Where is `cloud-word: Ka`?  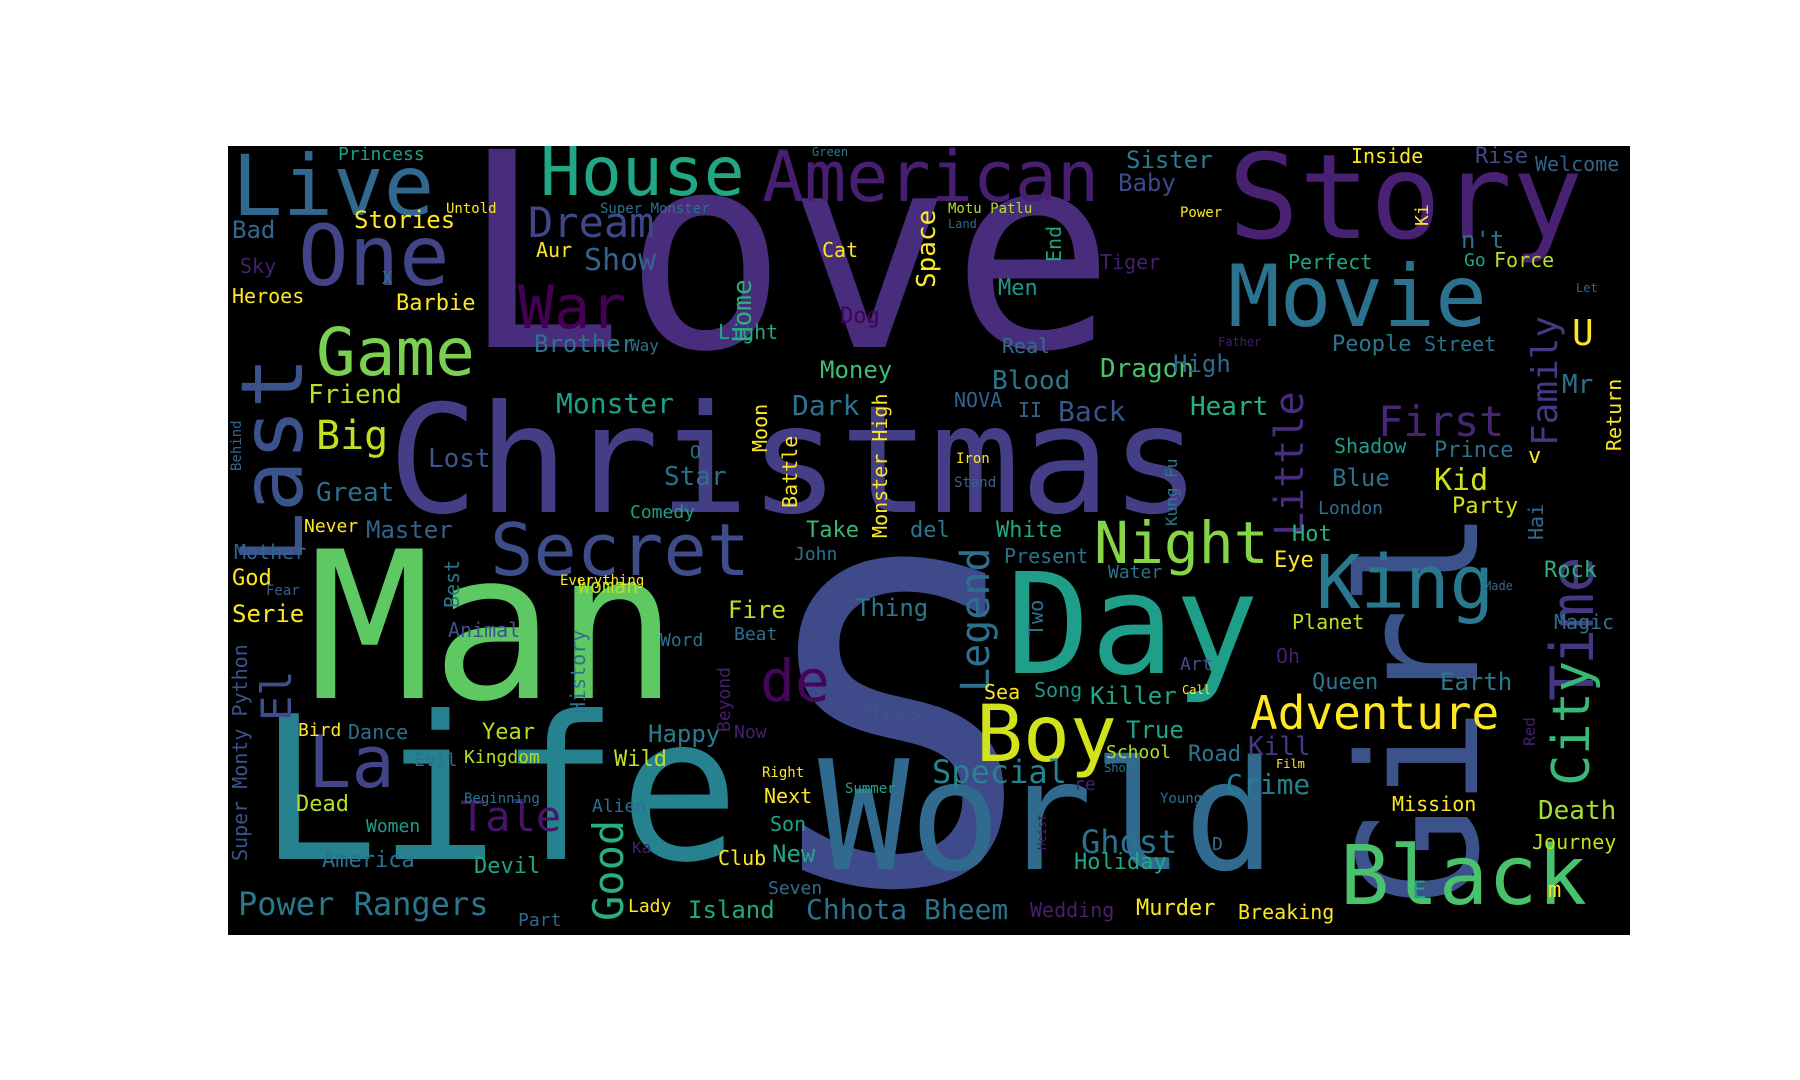 cloud-word: Ka is located at coordinates (642, 847).